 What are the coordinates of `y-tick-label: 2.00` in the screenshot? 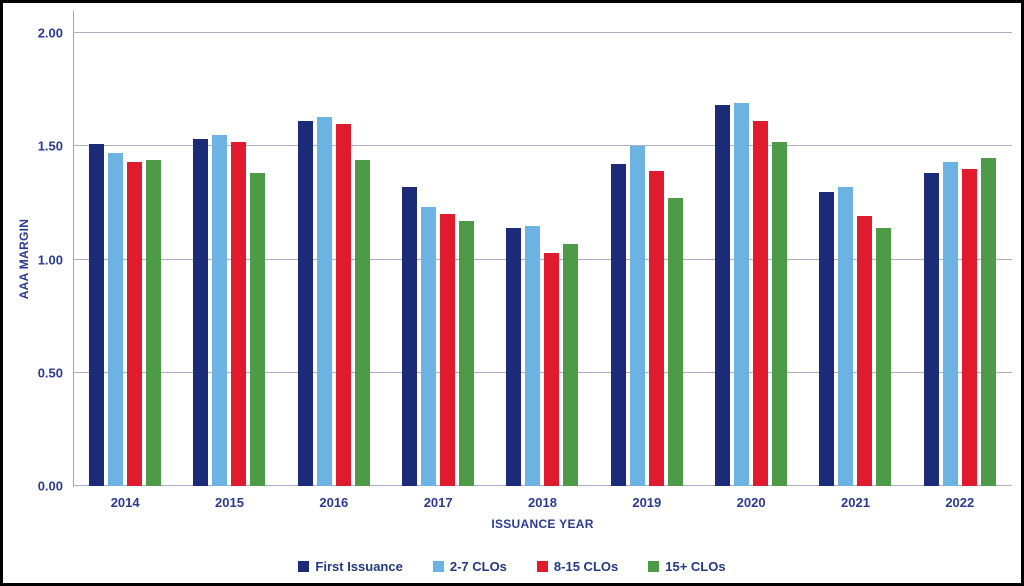 It's located at (50, 33).